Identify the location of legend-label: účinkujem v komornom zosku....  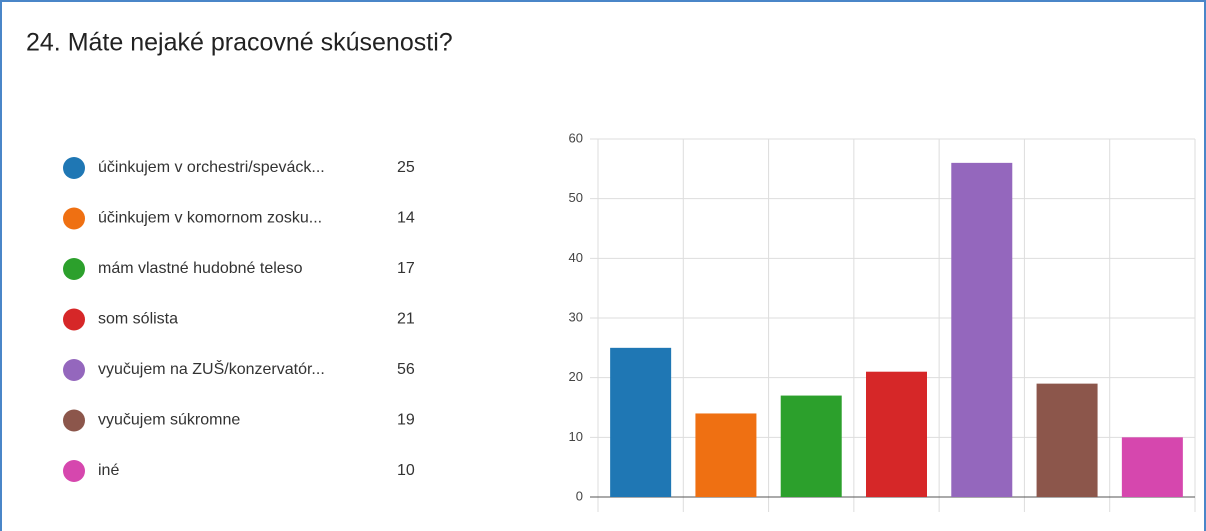
(210, 218).